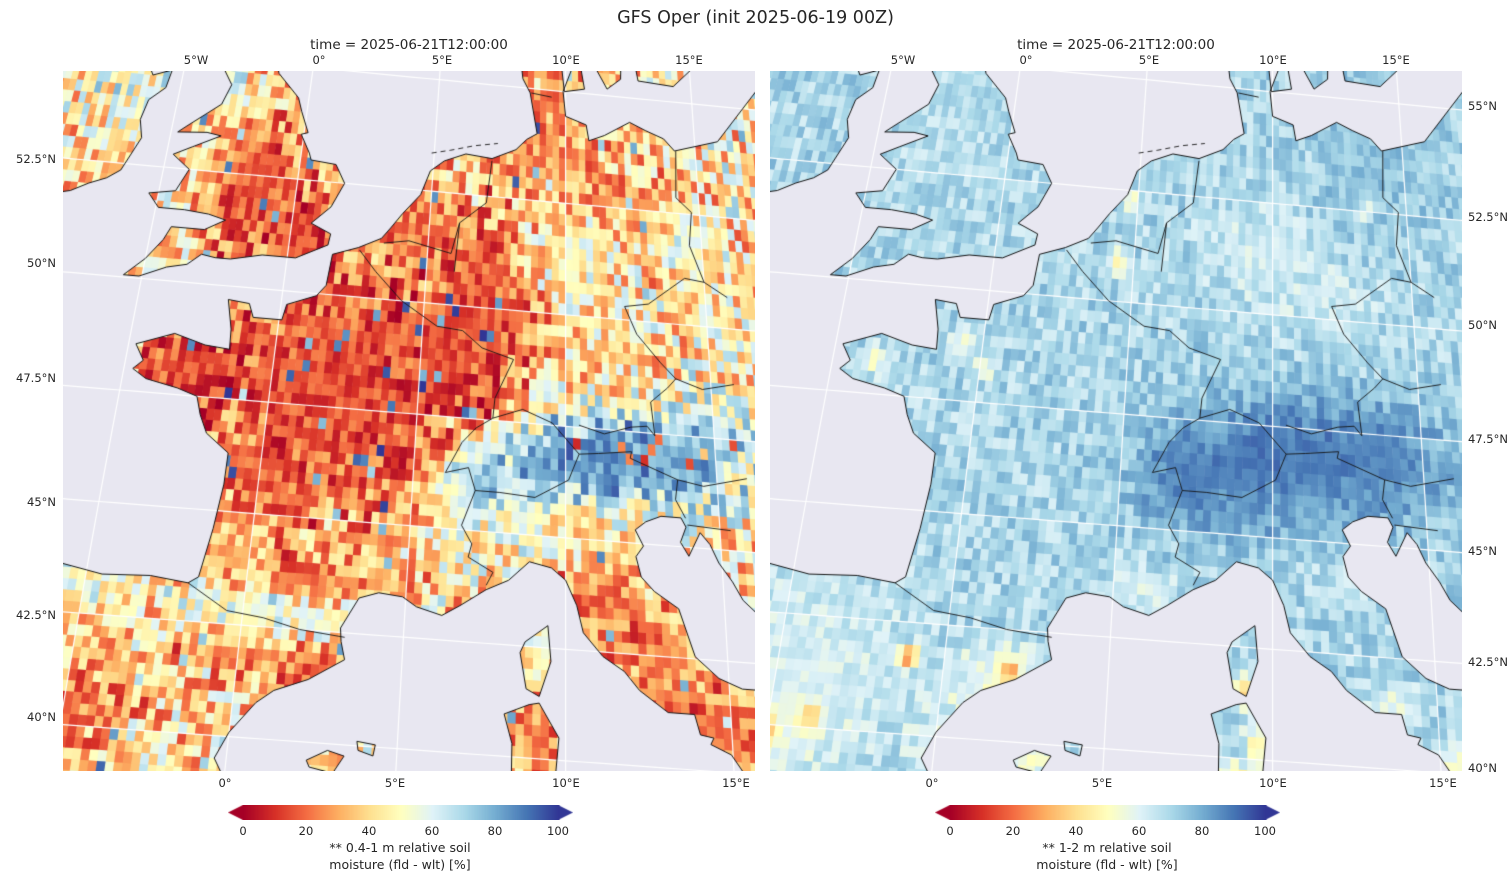 This screenshot has width=1511, height=889. I want to click on left-panel-subtitle: time = 2025-06-21T12:00:00, so click(409, 45).